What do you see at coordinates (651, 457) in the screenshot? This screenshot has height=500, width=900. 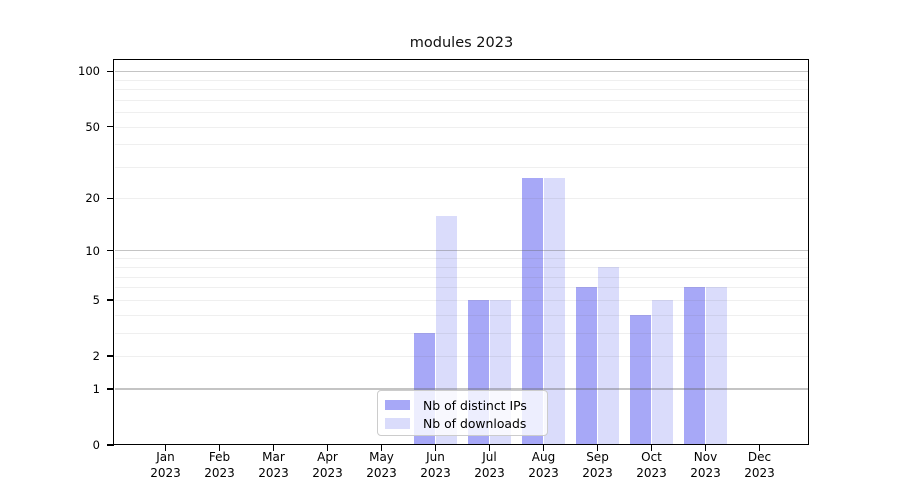 I see `x-tick-month: Oct` at bounding box center [651, 457].